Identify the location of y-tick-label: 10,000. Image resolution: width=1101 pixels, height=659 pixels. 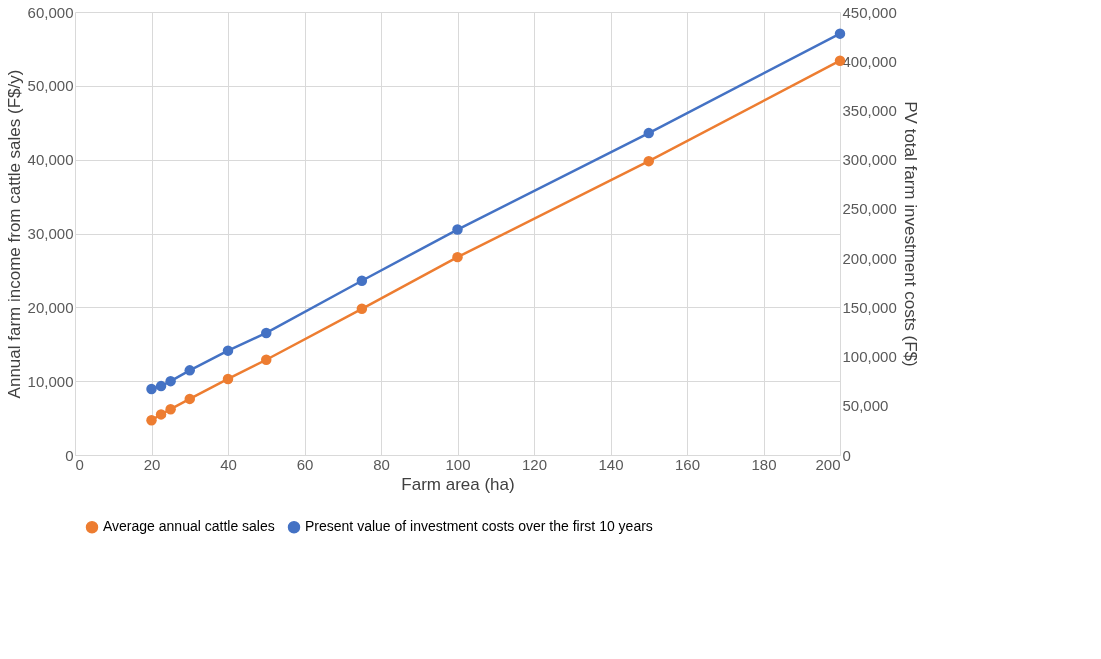
(50, 381).